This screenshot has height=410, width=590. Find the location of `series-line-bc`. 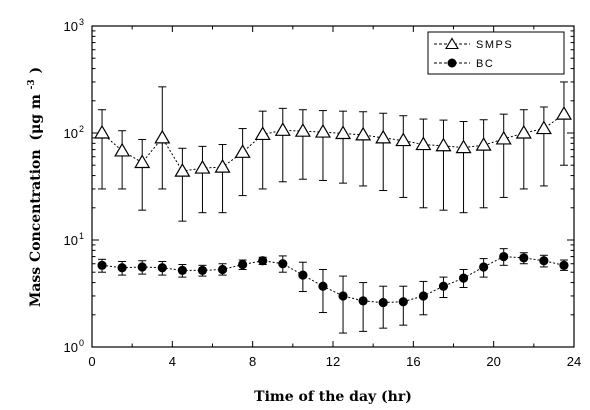

series-line-bc is located at coordinates (333, 280).